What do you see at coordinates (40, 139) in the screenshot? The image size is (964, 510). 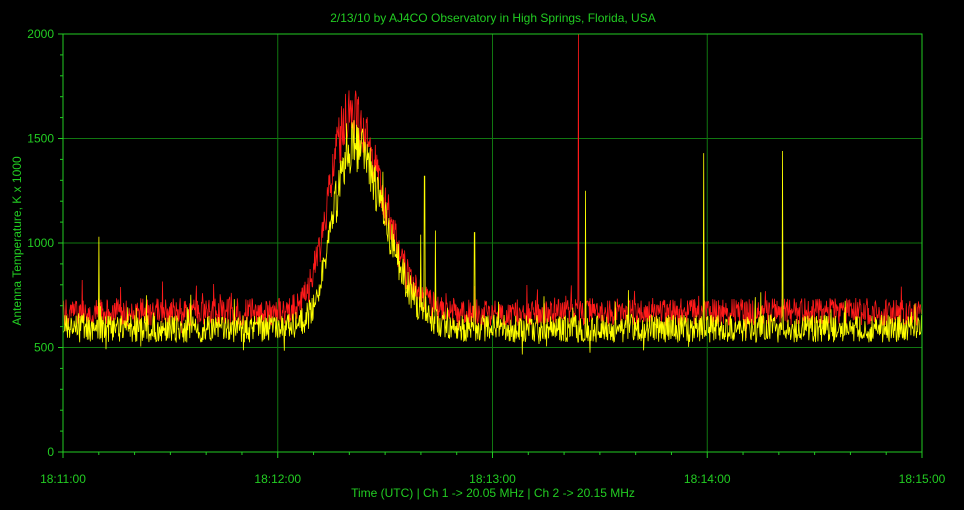 I see `y-tick-label: 1500` at bounding box center [40, 139].